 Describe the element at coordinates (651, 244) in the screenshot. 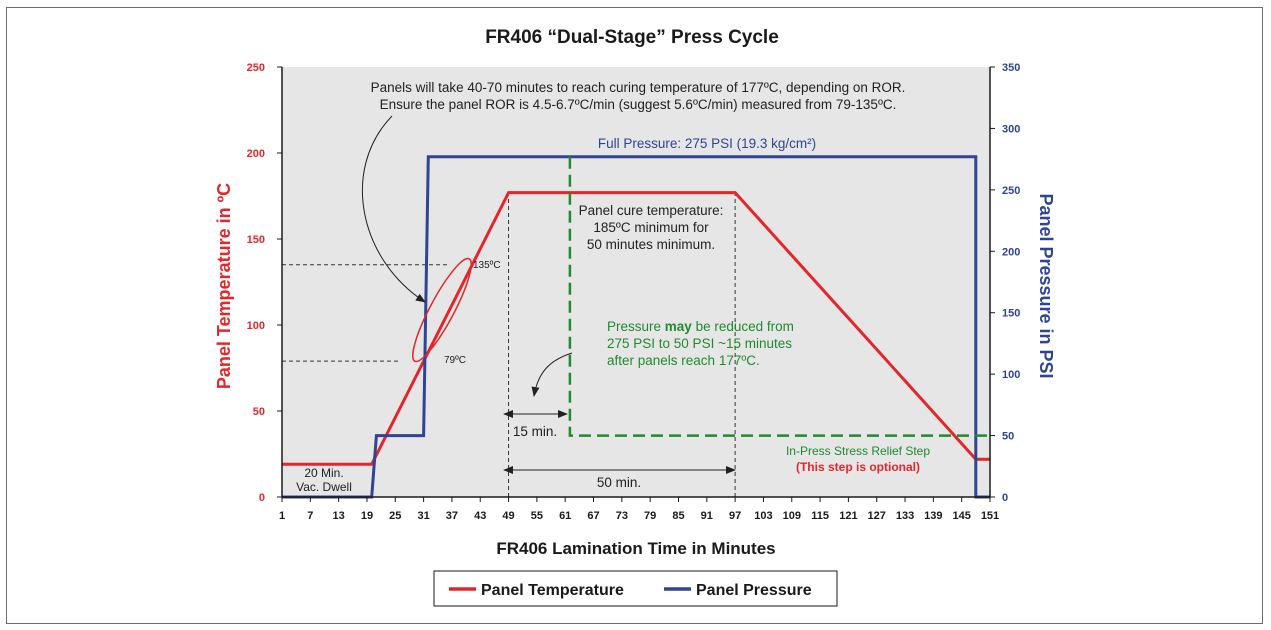

I see `cure-line3: 50 minutes minimum.` at that location.